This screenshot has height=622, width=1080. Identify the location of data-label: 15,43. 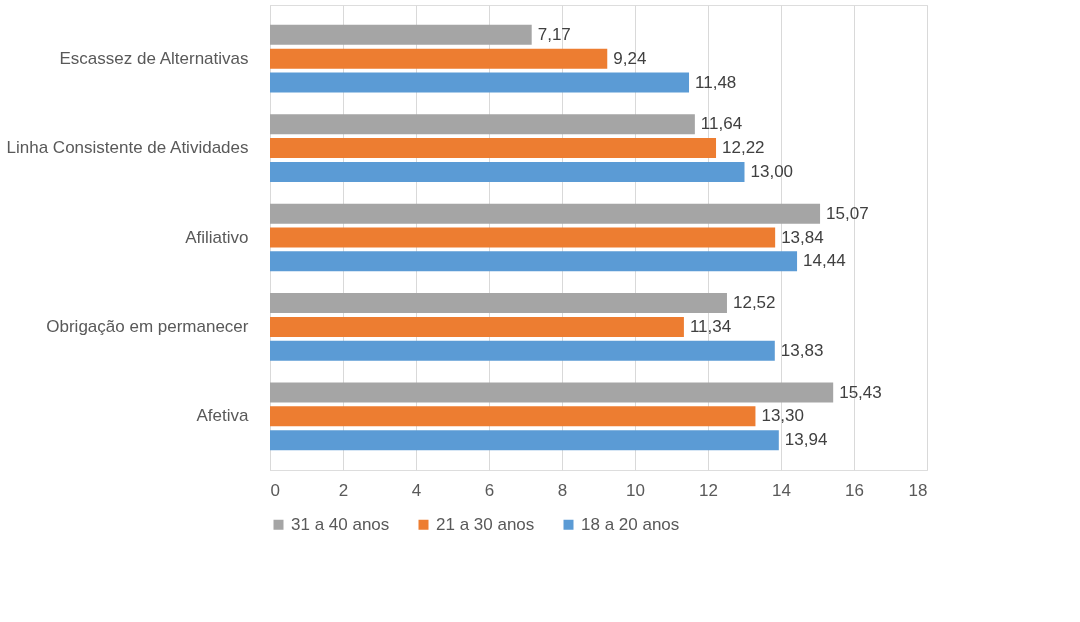
(860, 392).